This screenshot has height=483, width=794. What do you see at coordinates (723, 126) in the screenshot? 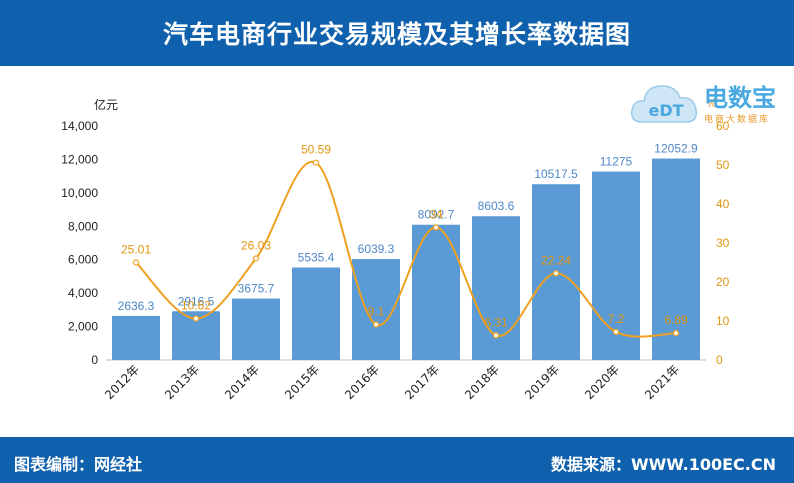
I see `y-right-tick-label: 60` at bounding box center [723, 126].